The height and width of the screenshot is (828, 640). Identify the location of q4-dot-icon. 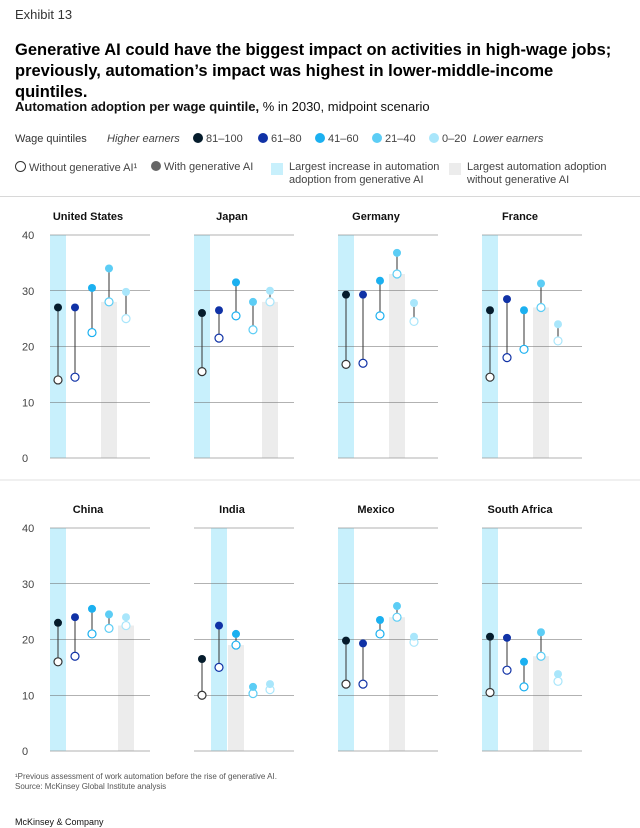
(377, 138).